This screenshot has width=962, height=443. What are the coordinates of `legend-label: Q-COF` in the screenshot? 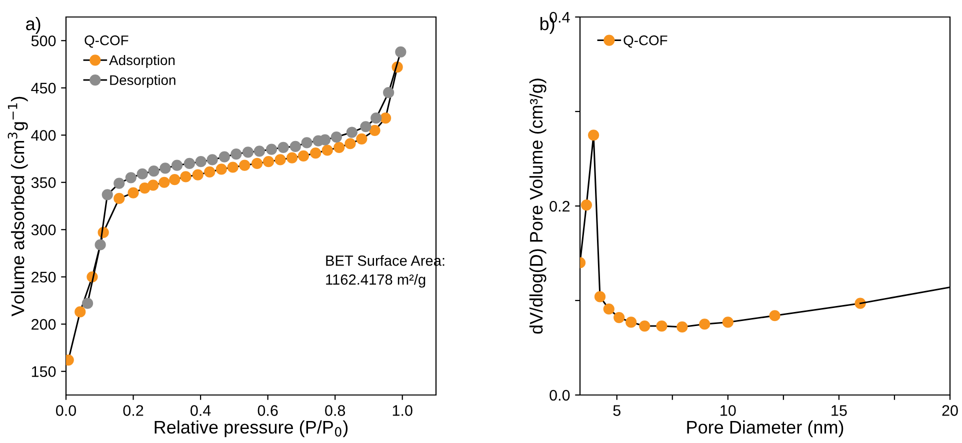 It's located at (646, 41).